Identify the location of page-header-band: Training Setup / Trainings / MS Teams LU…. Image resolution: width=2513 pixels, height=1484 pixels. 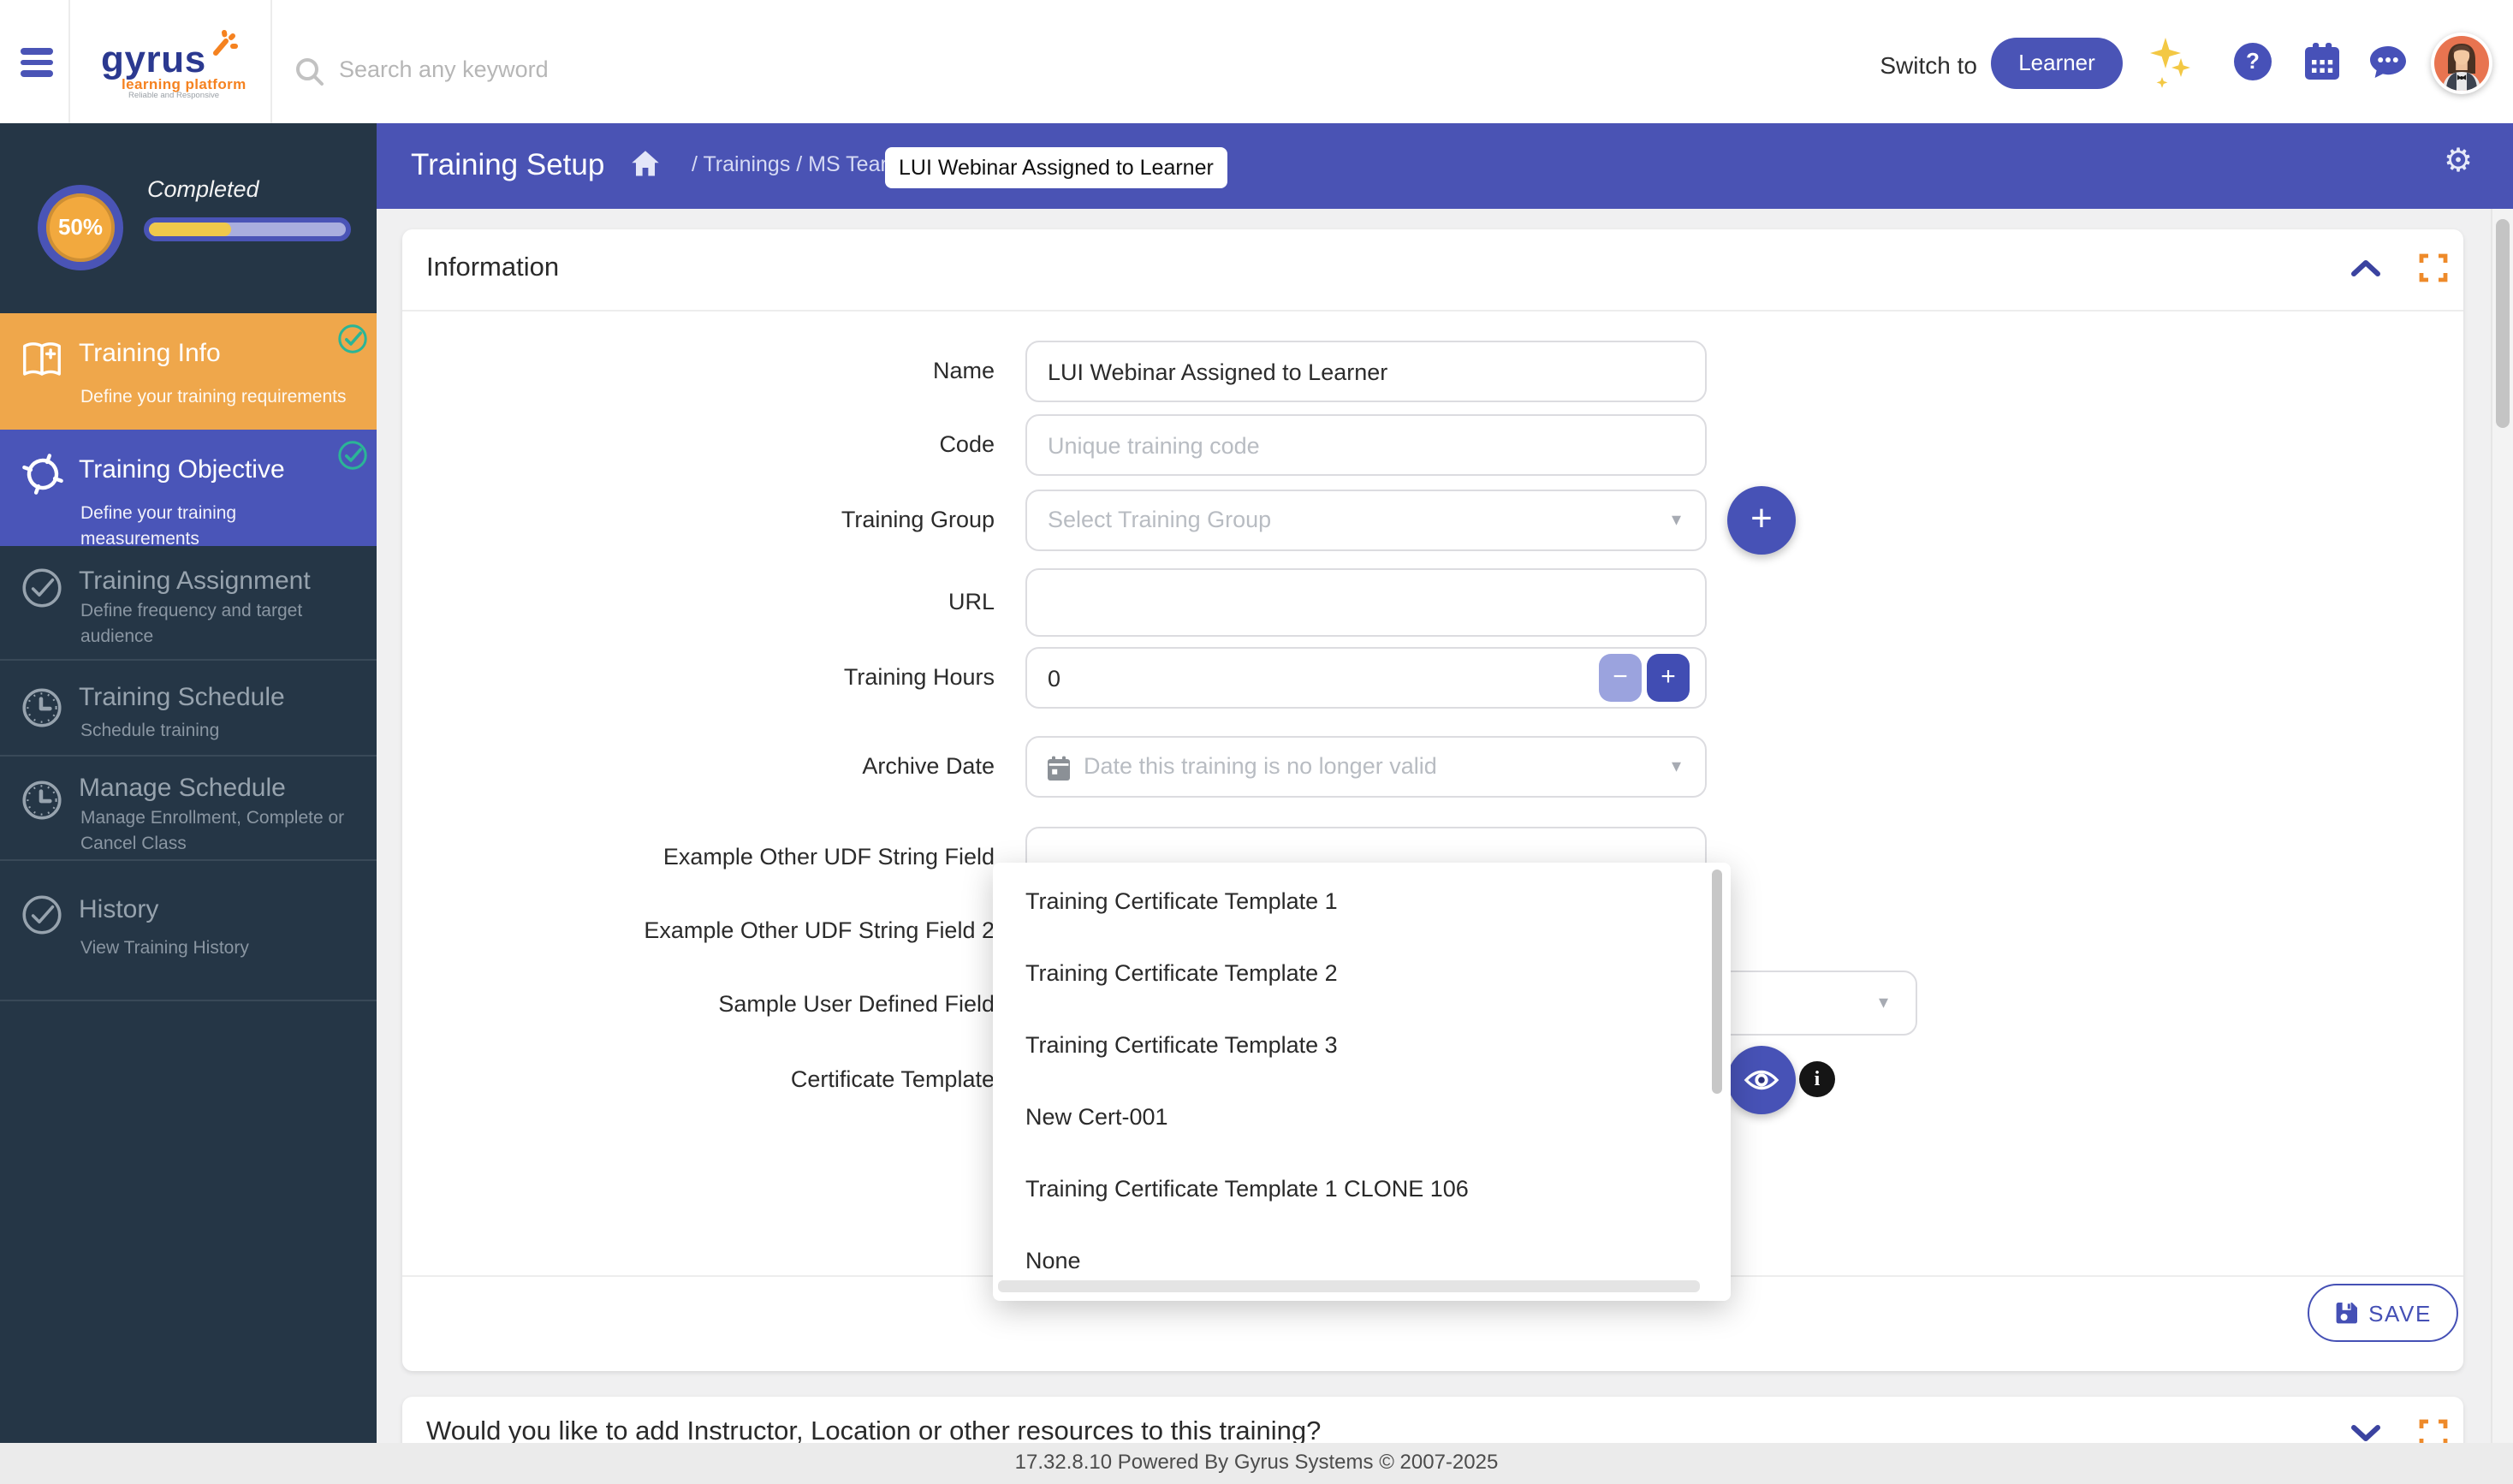
(1445, 166).